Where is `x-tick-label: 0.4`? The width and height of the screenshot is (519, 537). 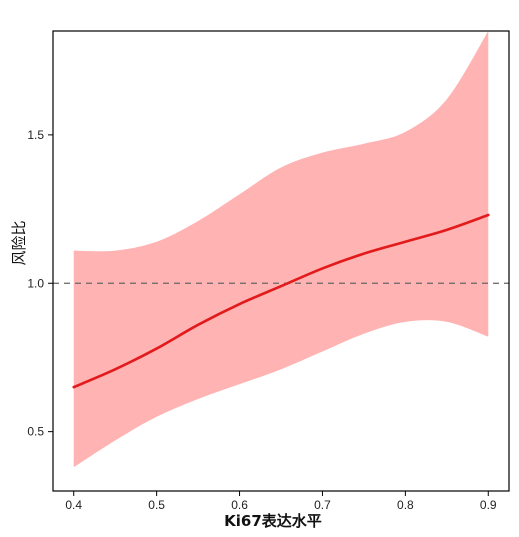 x-tick-label: 0.4 is located at coordinates (73, 505).